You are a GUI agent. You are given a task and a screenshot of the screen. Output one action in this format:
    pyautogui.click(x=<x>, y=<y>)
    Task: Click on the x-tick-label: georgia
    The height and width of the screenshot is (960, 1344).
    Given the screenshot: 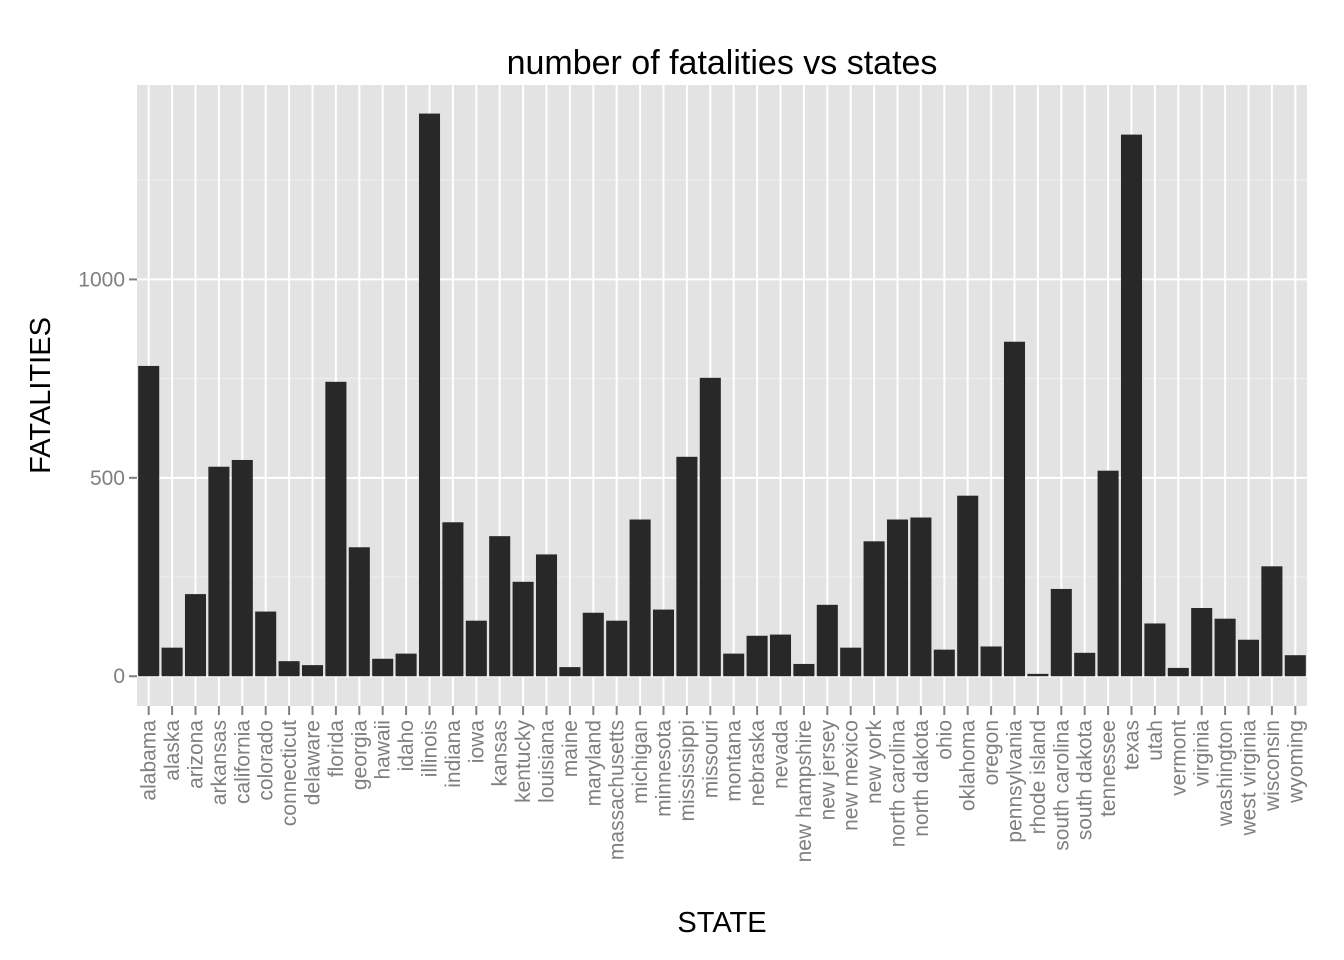 What is the action you would take?
    pyautogui.click(x=359, y=755)
    